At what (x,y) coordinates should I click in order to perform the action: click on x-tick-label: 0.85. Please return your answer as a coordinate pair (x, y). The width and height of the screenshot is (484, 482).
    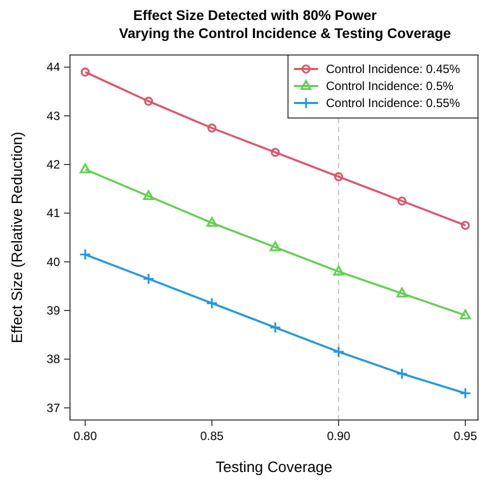
    Looking at the image, I should click on (212, 436).